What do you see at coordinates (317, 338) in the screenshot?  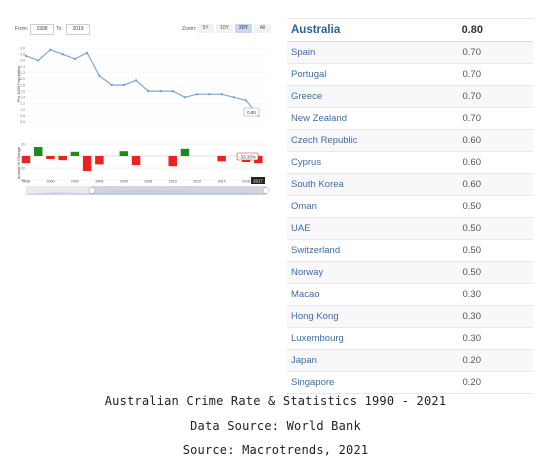 I see `country-link: Luxembourg` at bounding box center [317, 338].